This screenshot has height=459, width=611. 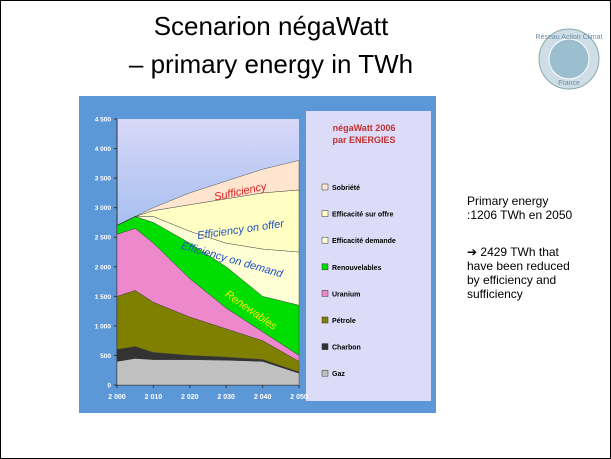 I want to click on y-tick-label: 2 000, so click(x=103, y=267).